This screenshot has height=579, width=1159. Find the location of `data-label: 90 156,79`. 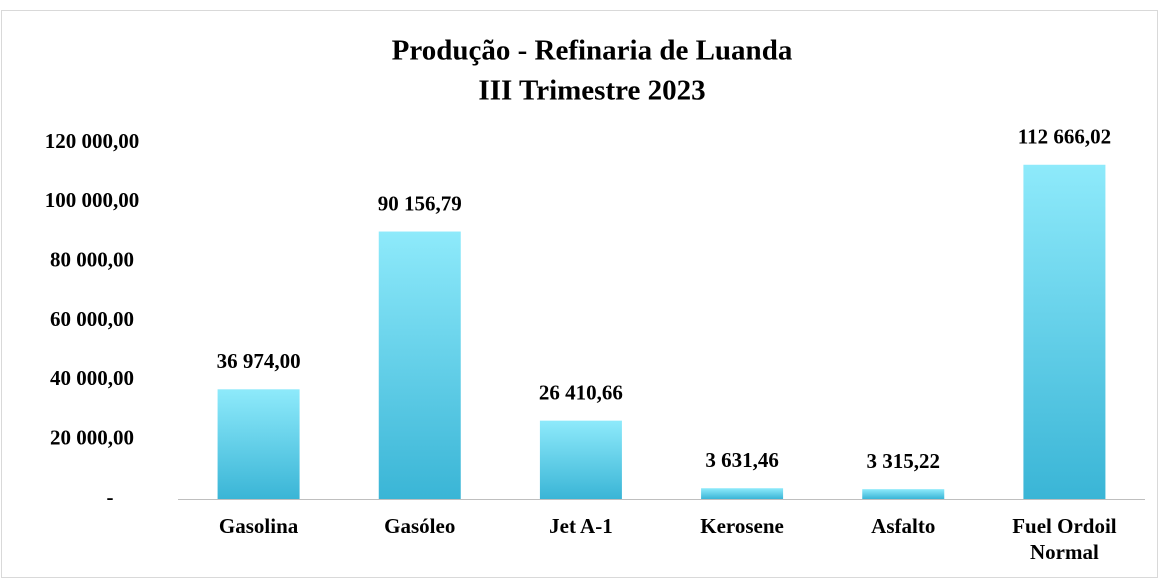

data-label: 90 156,79 is located at coordinates (420, 203).